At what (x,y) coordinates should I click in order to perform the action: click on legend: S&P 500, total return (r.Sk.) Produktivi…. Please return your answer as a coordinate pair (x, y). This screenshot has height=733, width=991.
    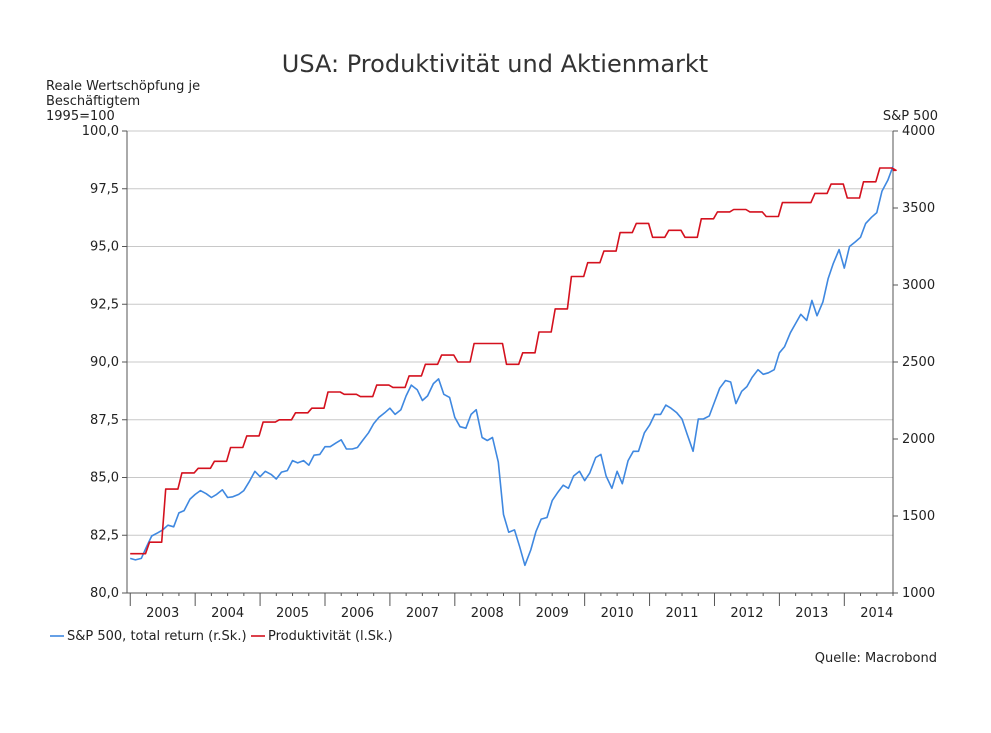
    Looking at the image, I should click on (221, 636).